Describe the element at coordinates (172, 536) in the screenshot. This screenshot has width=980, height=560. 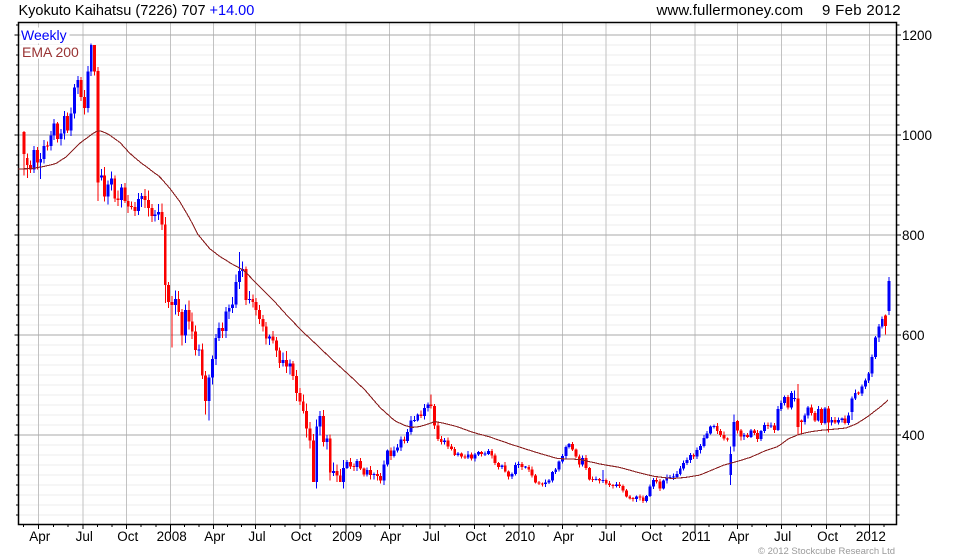
I see `svg-text: 2008` at that location.